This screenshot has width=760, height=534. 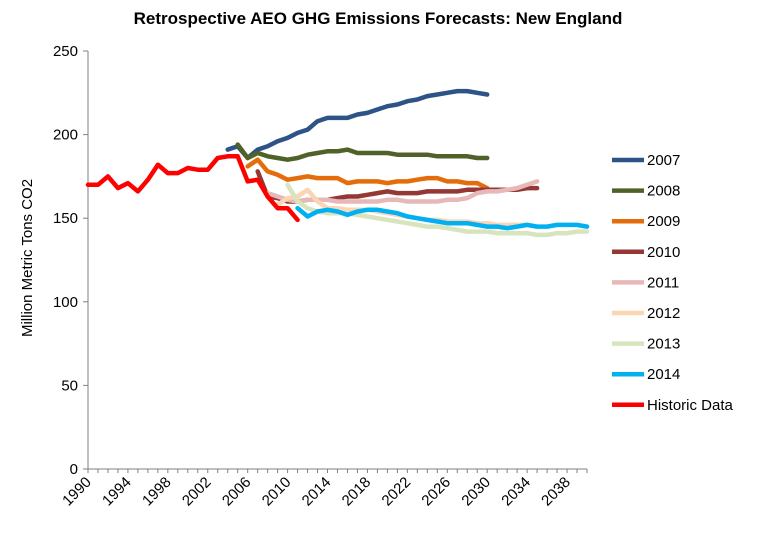 I want to click on y-tick-label: 200, so click(x=65, y=135).